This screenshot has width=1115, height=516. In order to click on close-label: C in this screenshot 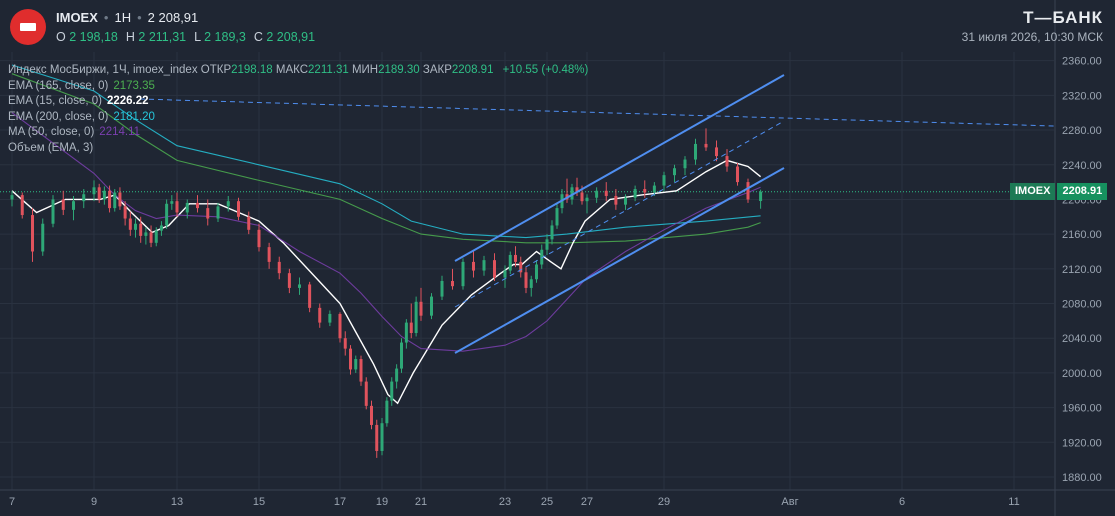, I will do `click(258, 37)`.